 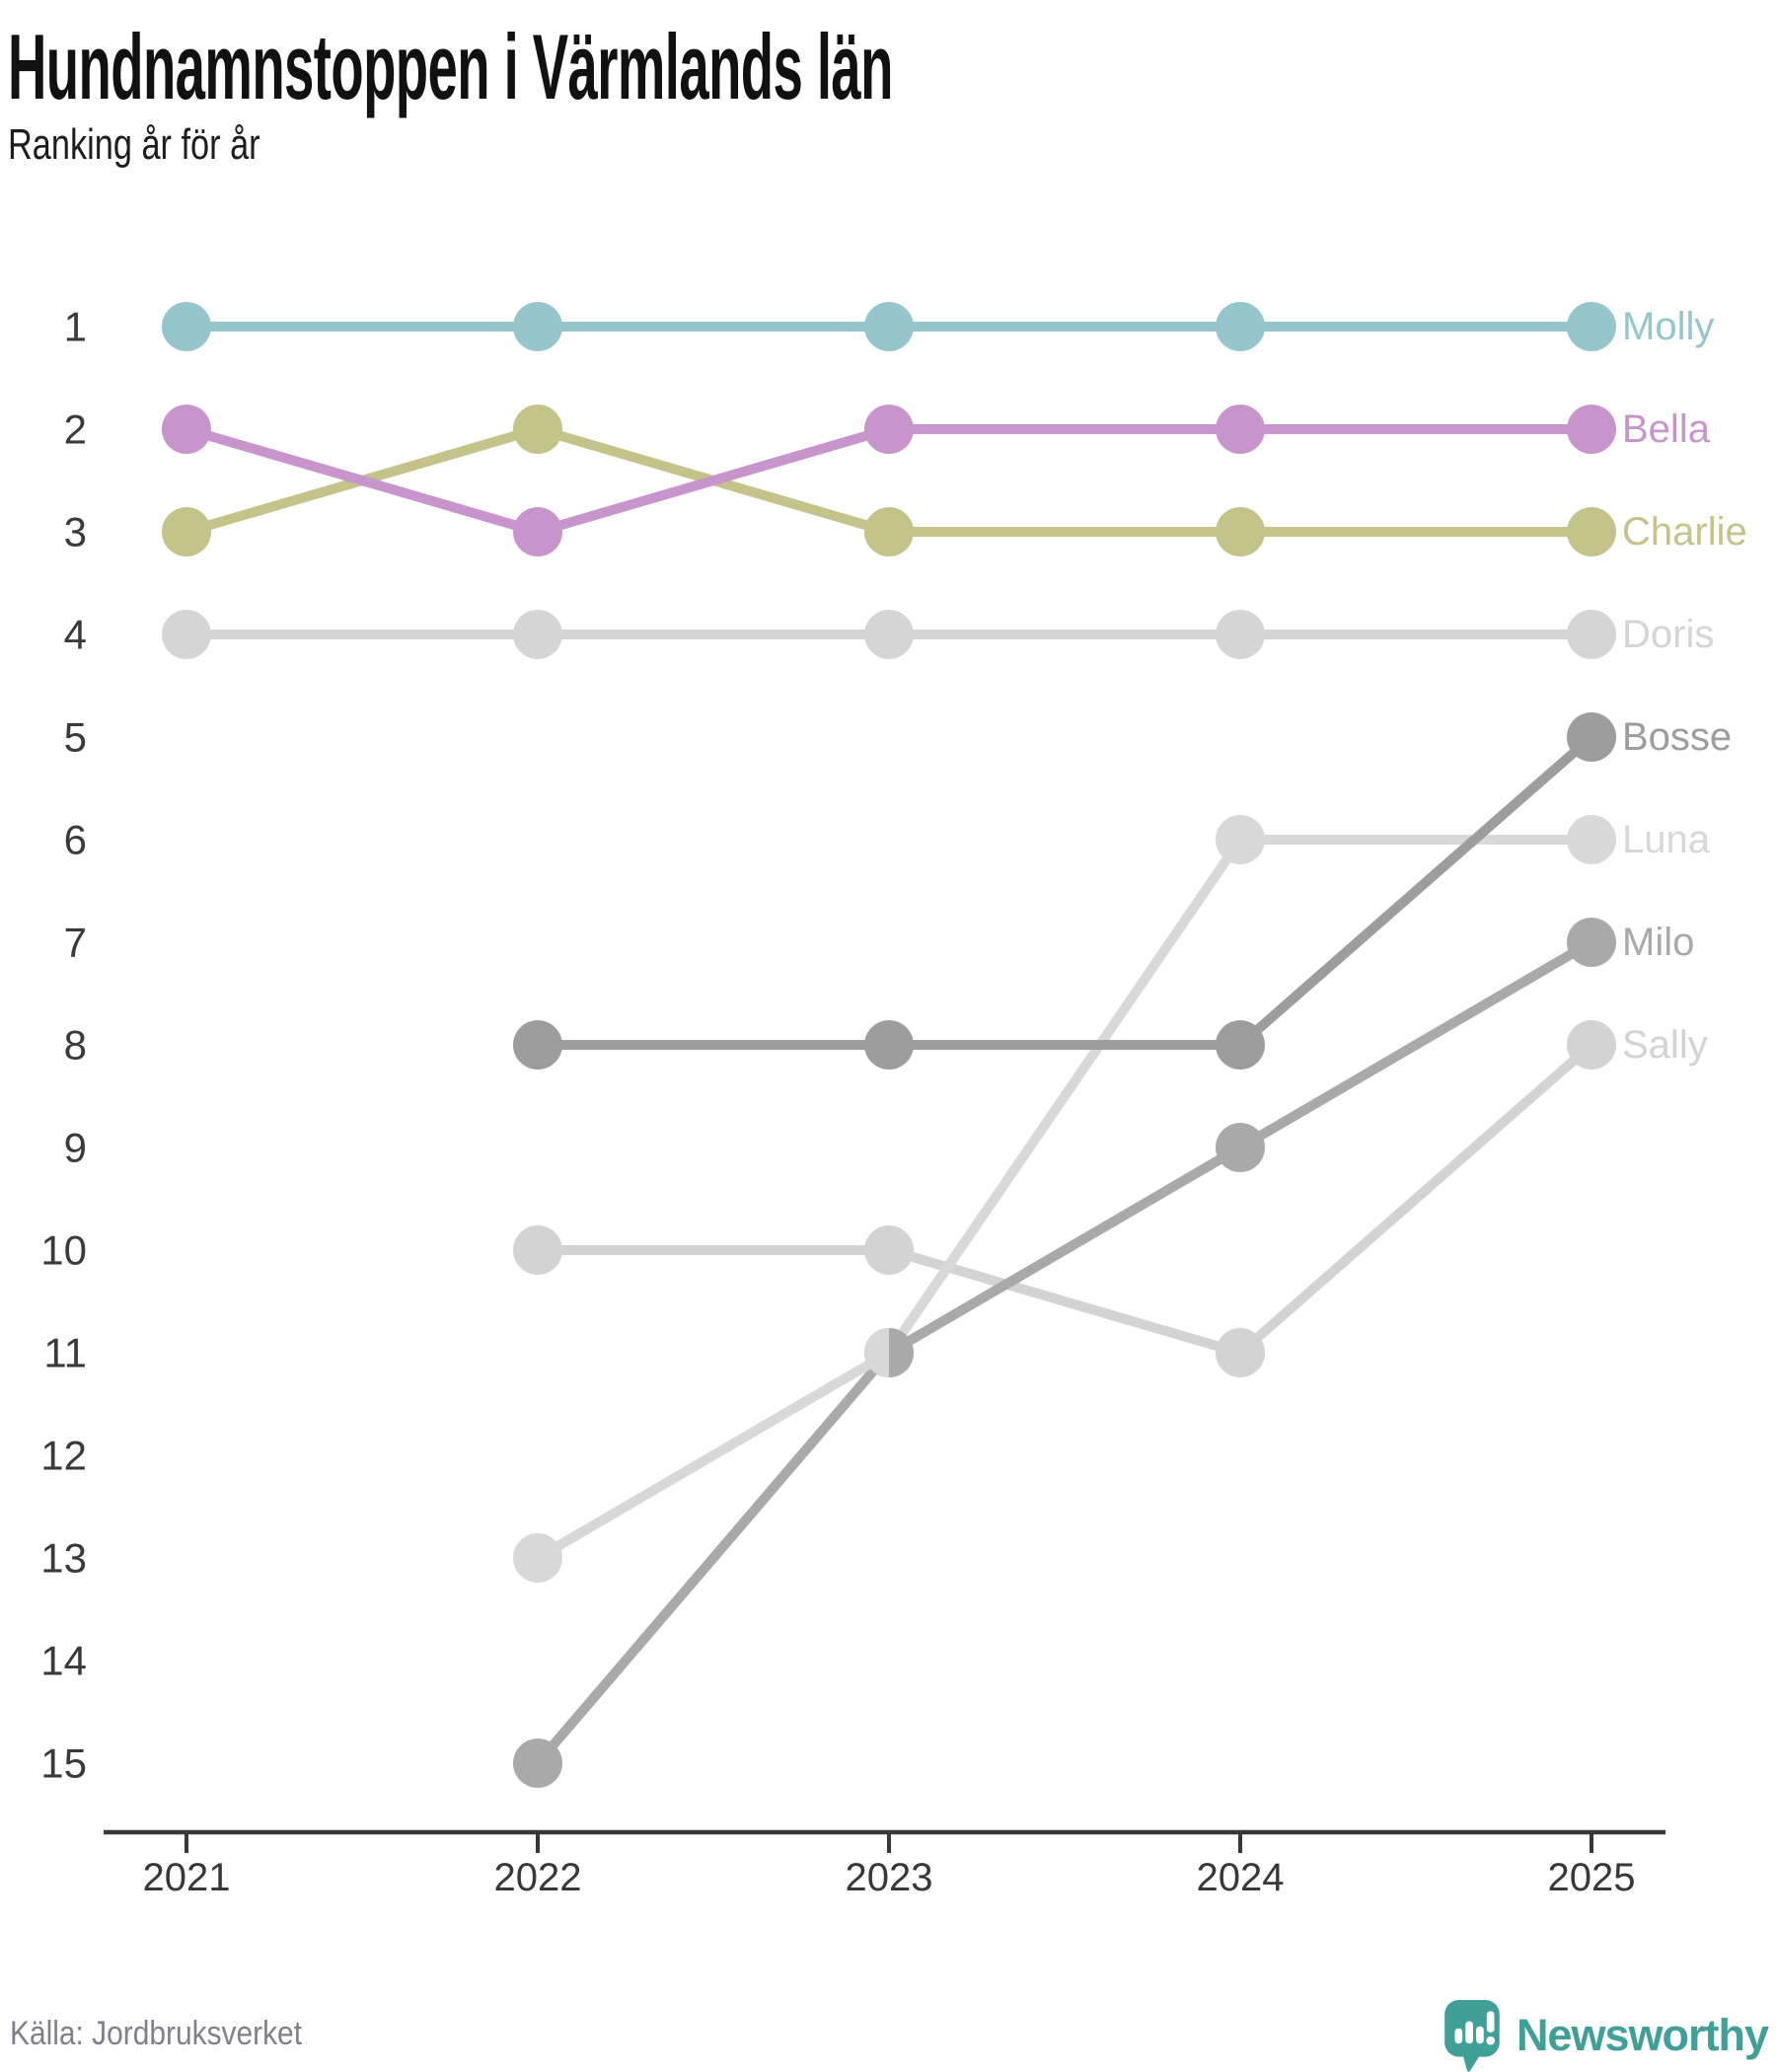 I want to click on series-label-bosse: Bosse, so click(x=1677, y=737).